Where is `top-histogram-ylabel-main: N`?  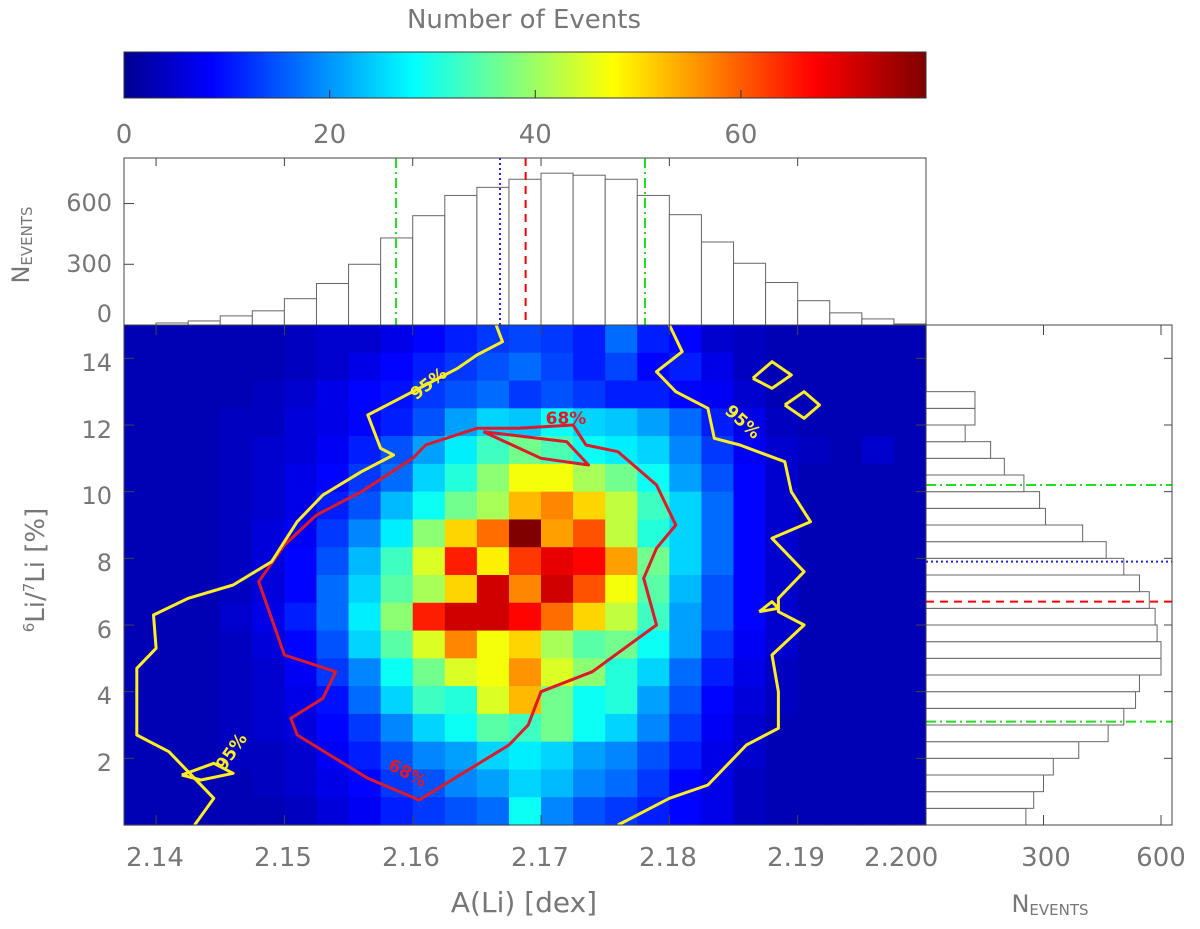
top-histogram-ylabel-main: N is located at coordinates (21, 275).